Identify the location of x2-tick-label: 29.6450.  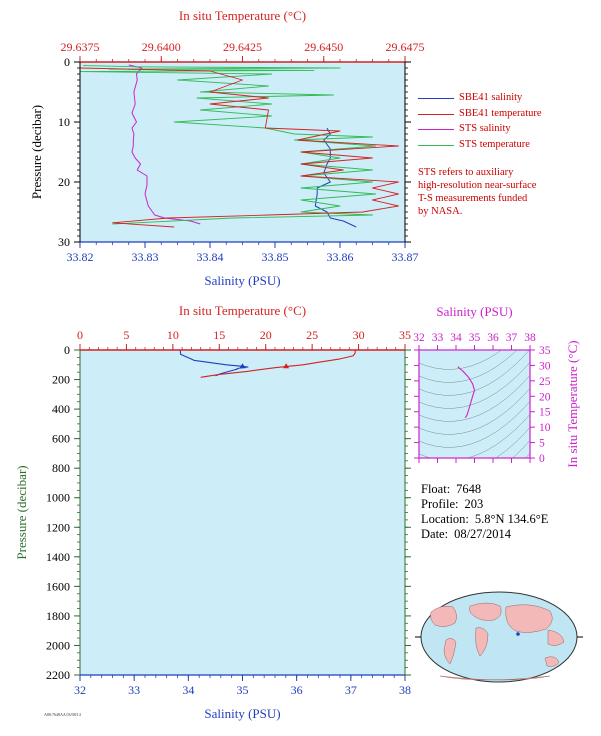
(323, 47).